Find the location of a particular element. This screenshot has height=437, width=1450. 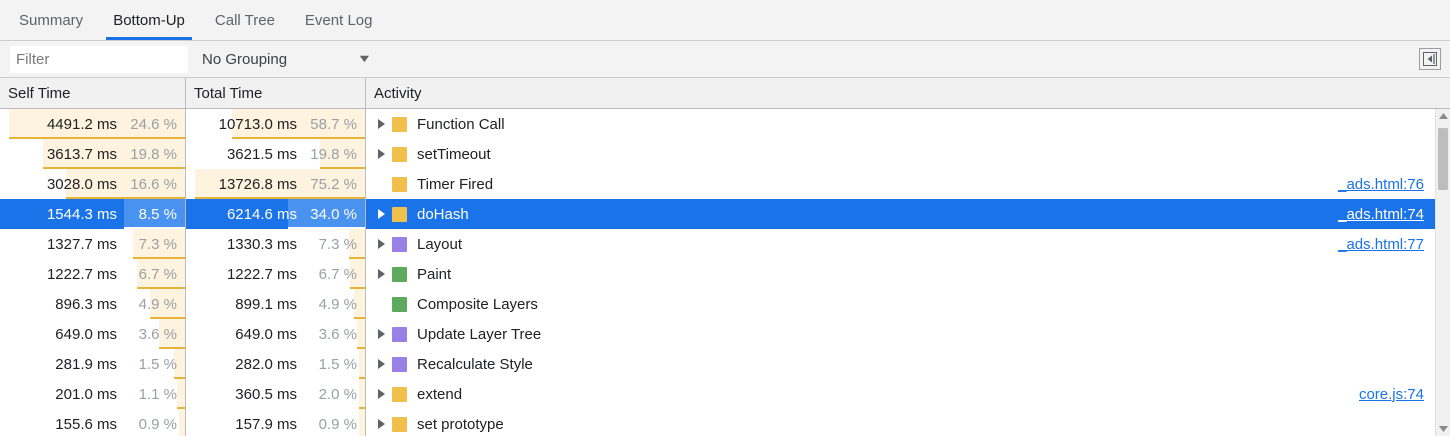

source-link: _ads.html:77 is located at coordinates (1381, 244).